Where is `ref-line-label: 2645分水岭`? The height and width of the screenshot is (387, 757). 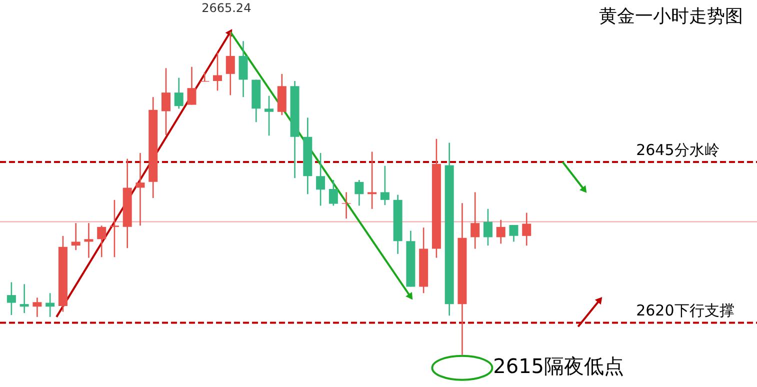 ref-line-label: 2645分水岭 is located at coordinates (678, 150).